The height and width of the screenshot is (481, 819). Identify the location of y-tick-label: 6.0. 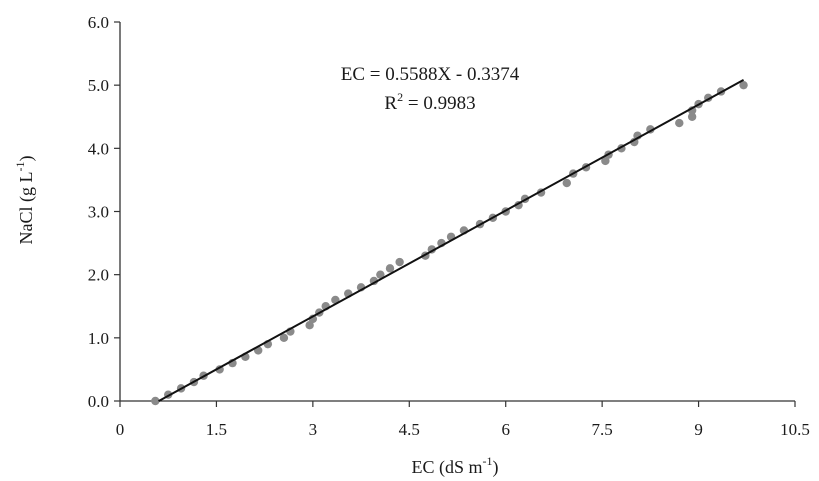
(98, 22).